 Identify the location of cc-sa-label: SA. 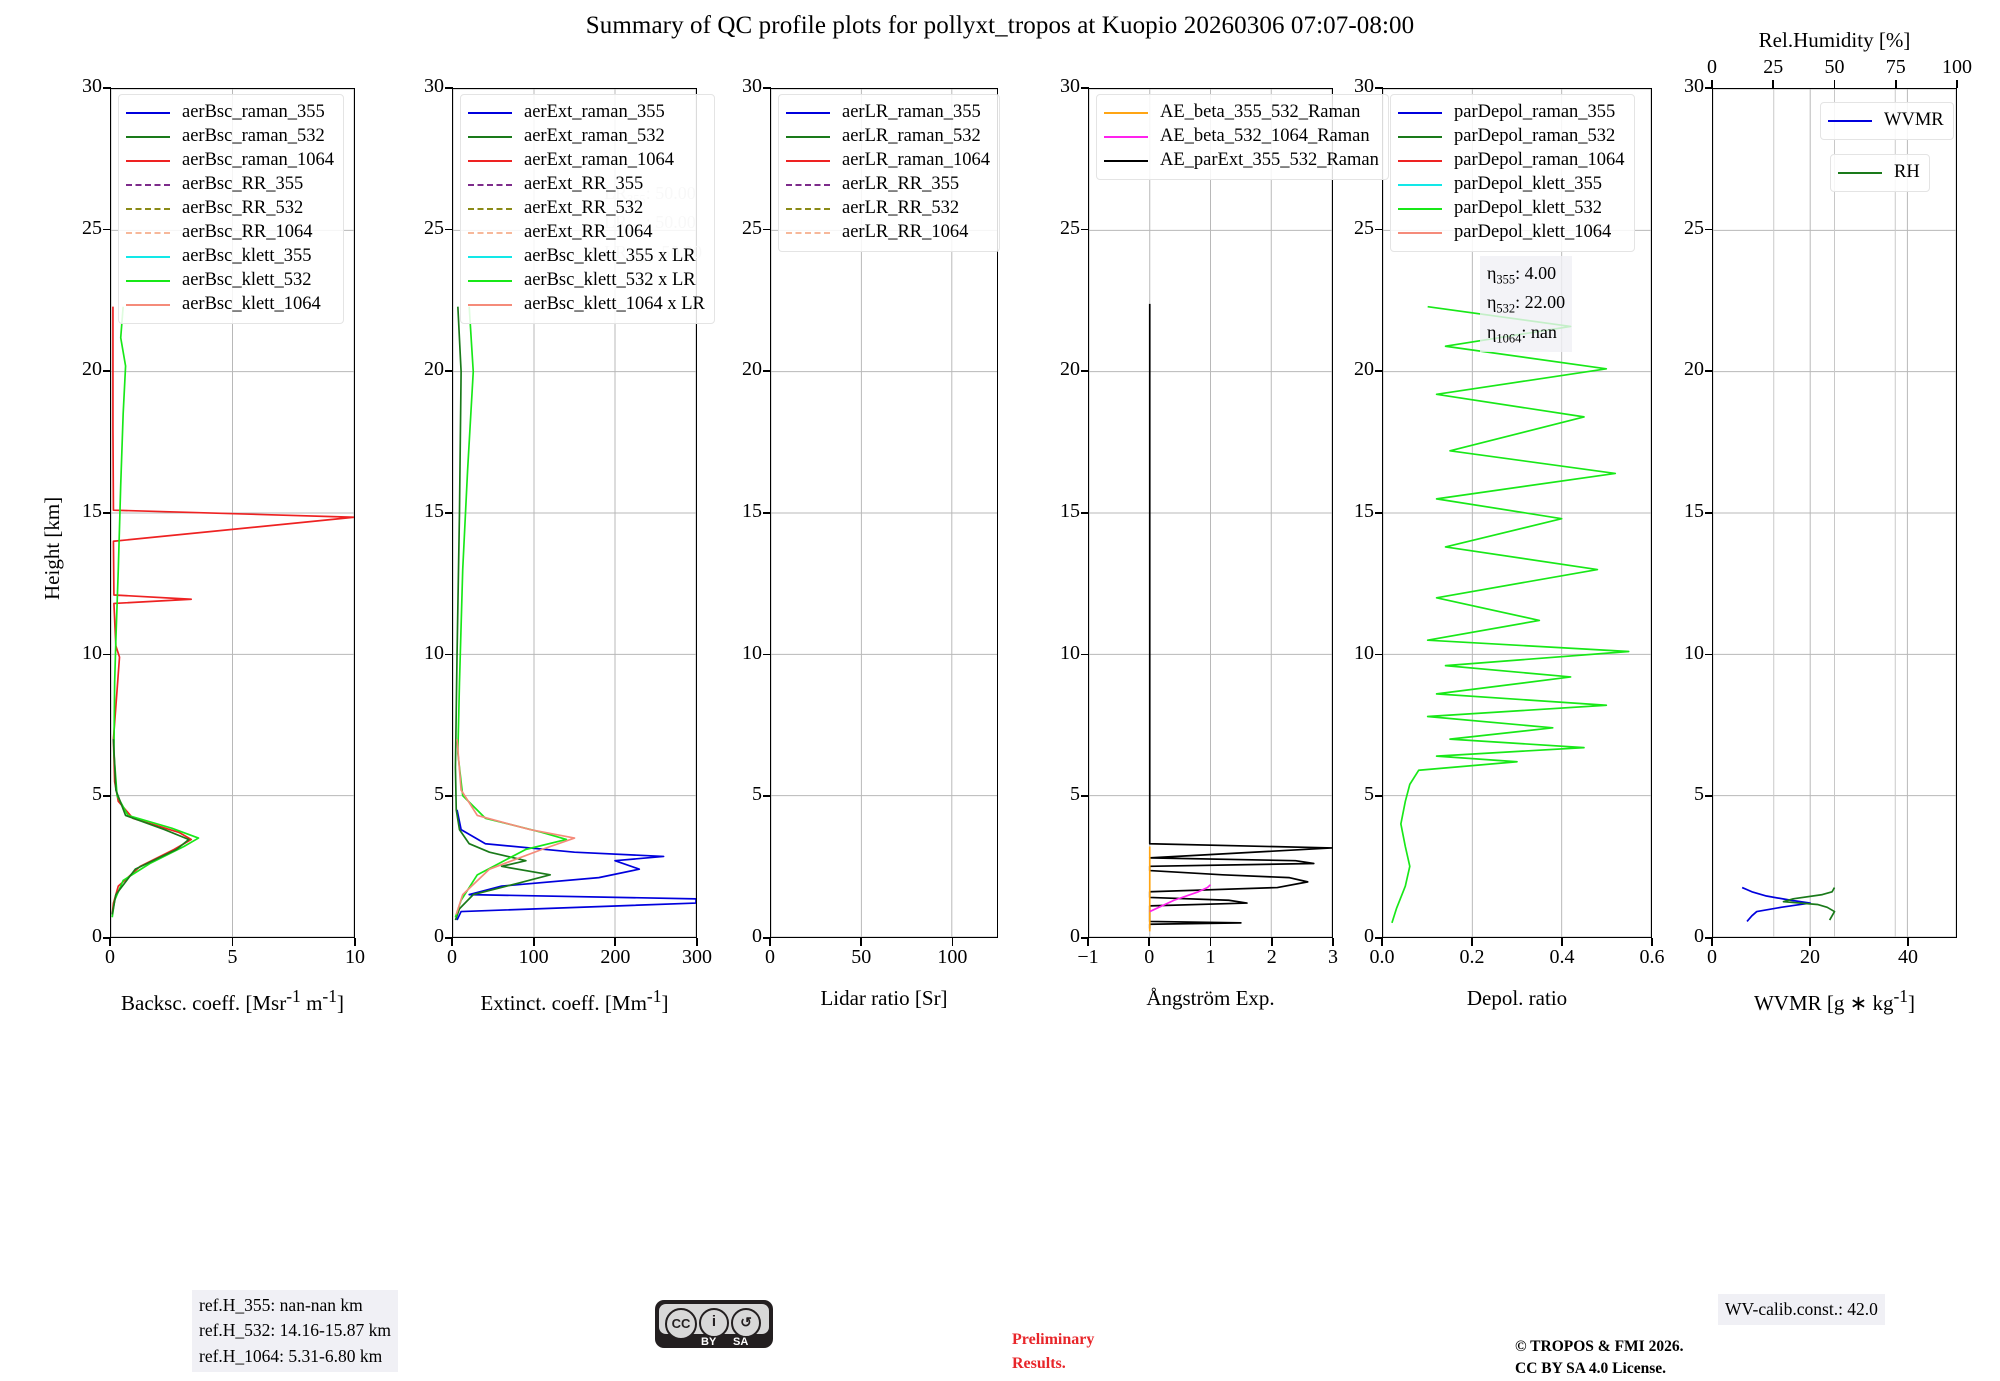
(741, 1342).